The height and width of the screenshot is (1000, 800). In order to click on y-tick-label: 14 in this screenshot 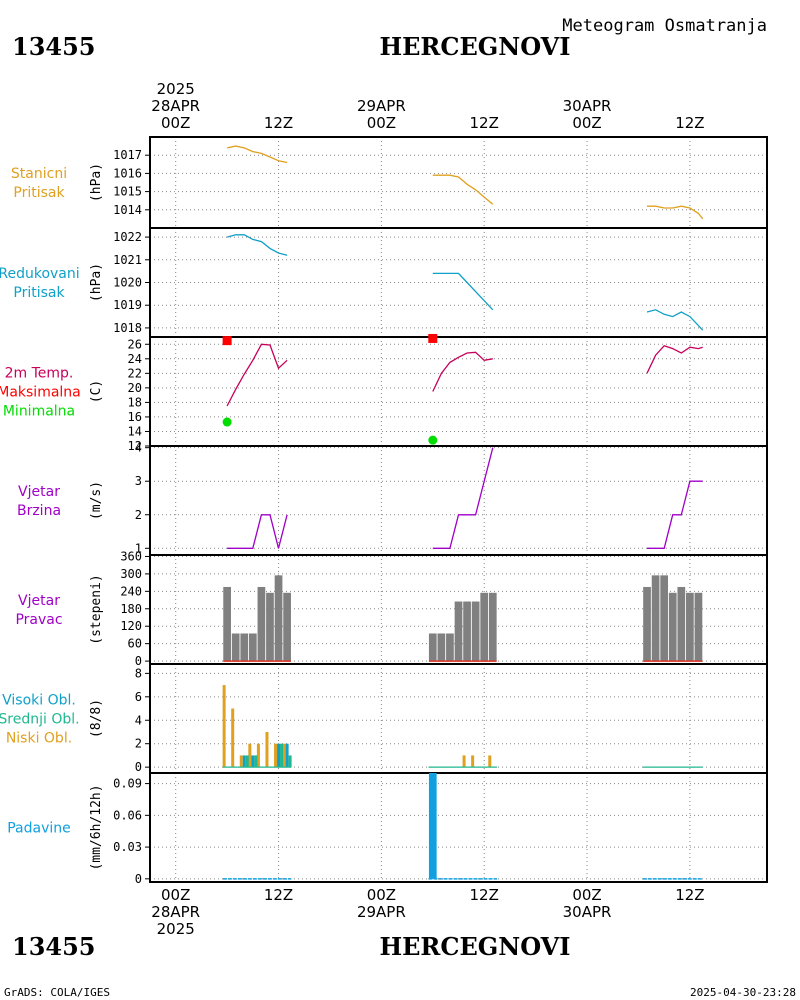, I will do `click(135, 431)`.